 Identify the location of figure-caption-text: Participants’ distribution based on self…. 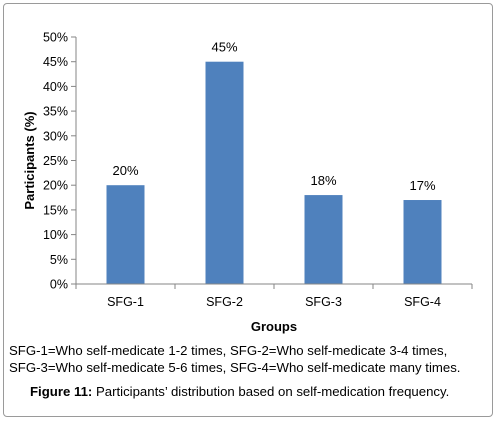
(271, 391).